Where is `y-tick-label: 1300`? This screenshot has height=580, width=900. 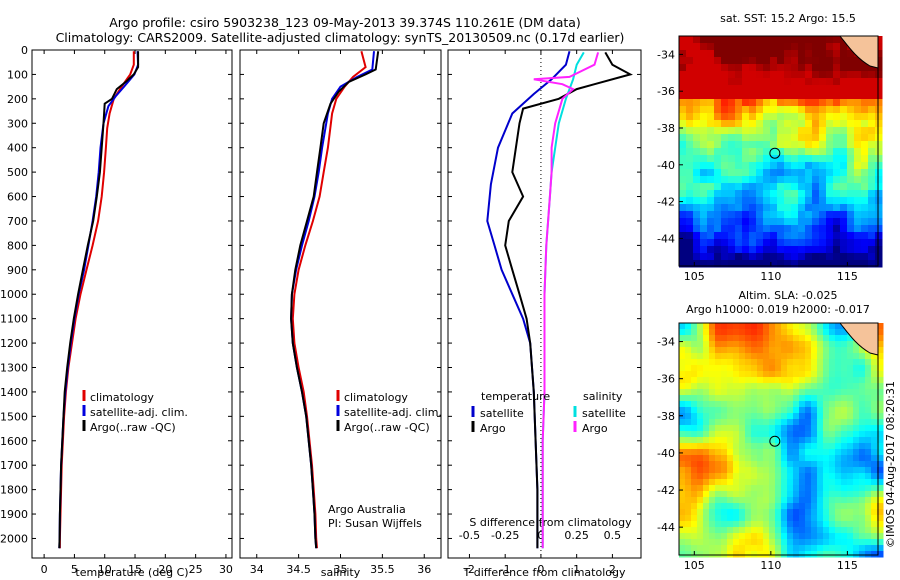
y-tick-label: 1300 is located at coordinates (14, 368).